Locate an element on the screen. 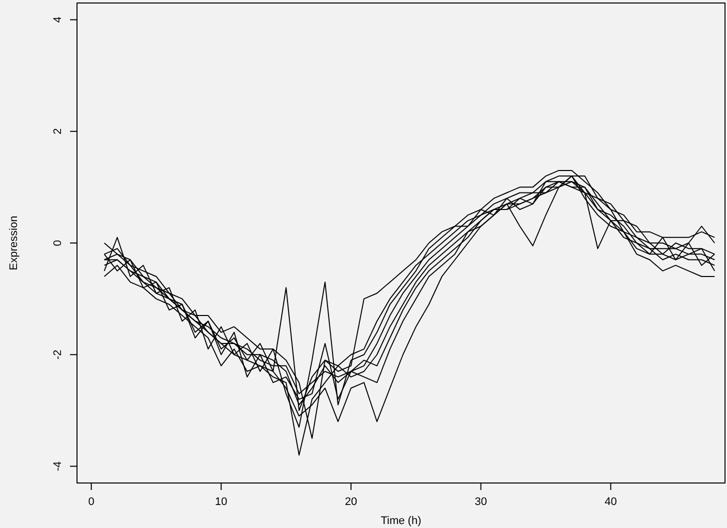 The width and height of the screenshot is (727, 528). x-tick-label: 10 is located at coordinates (221, 502).